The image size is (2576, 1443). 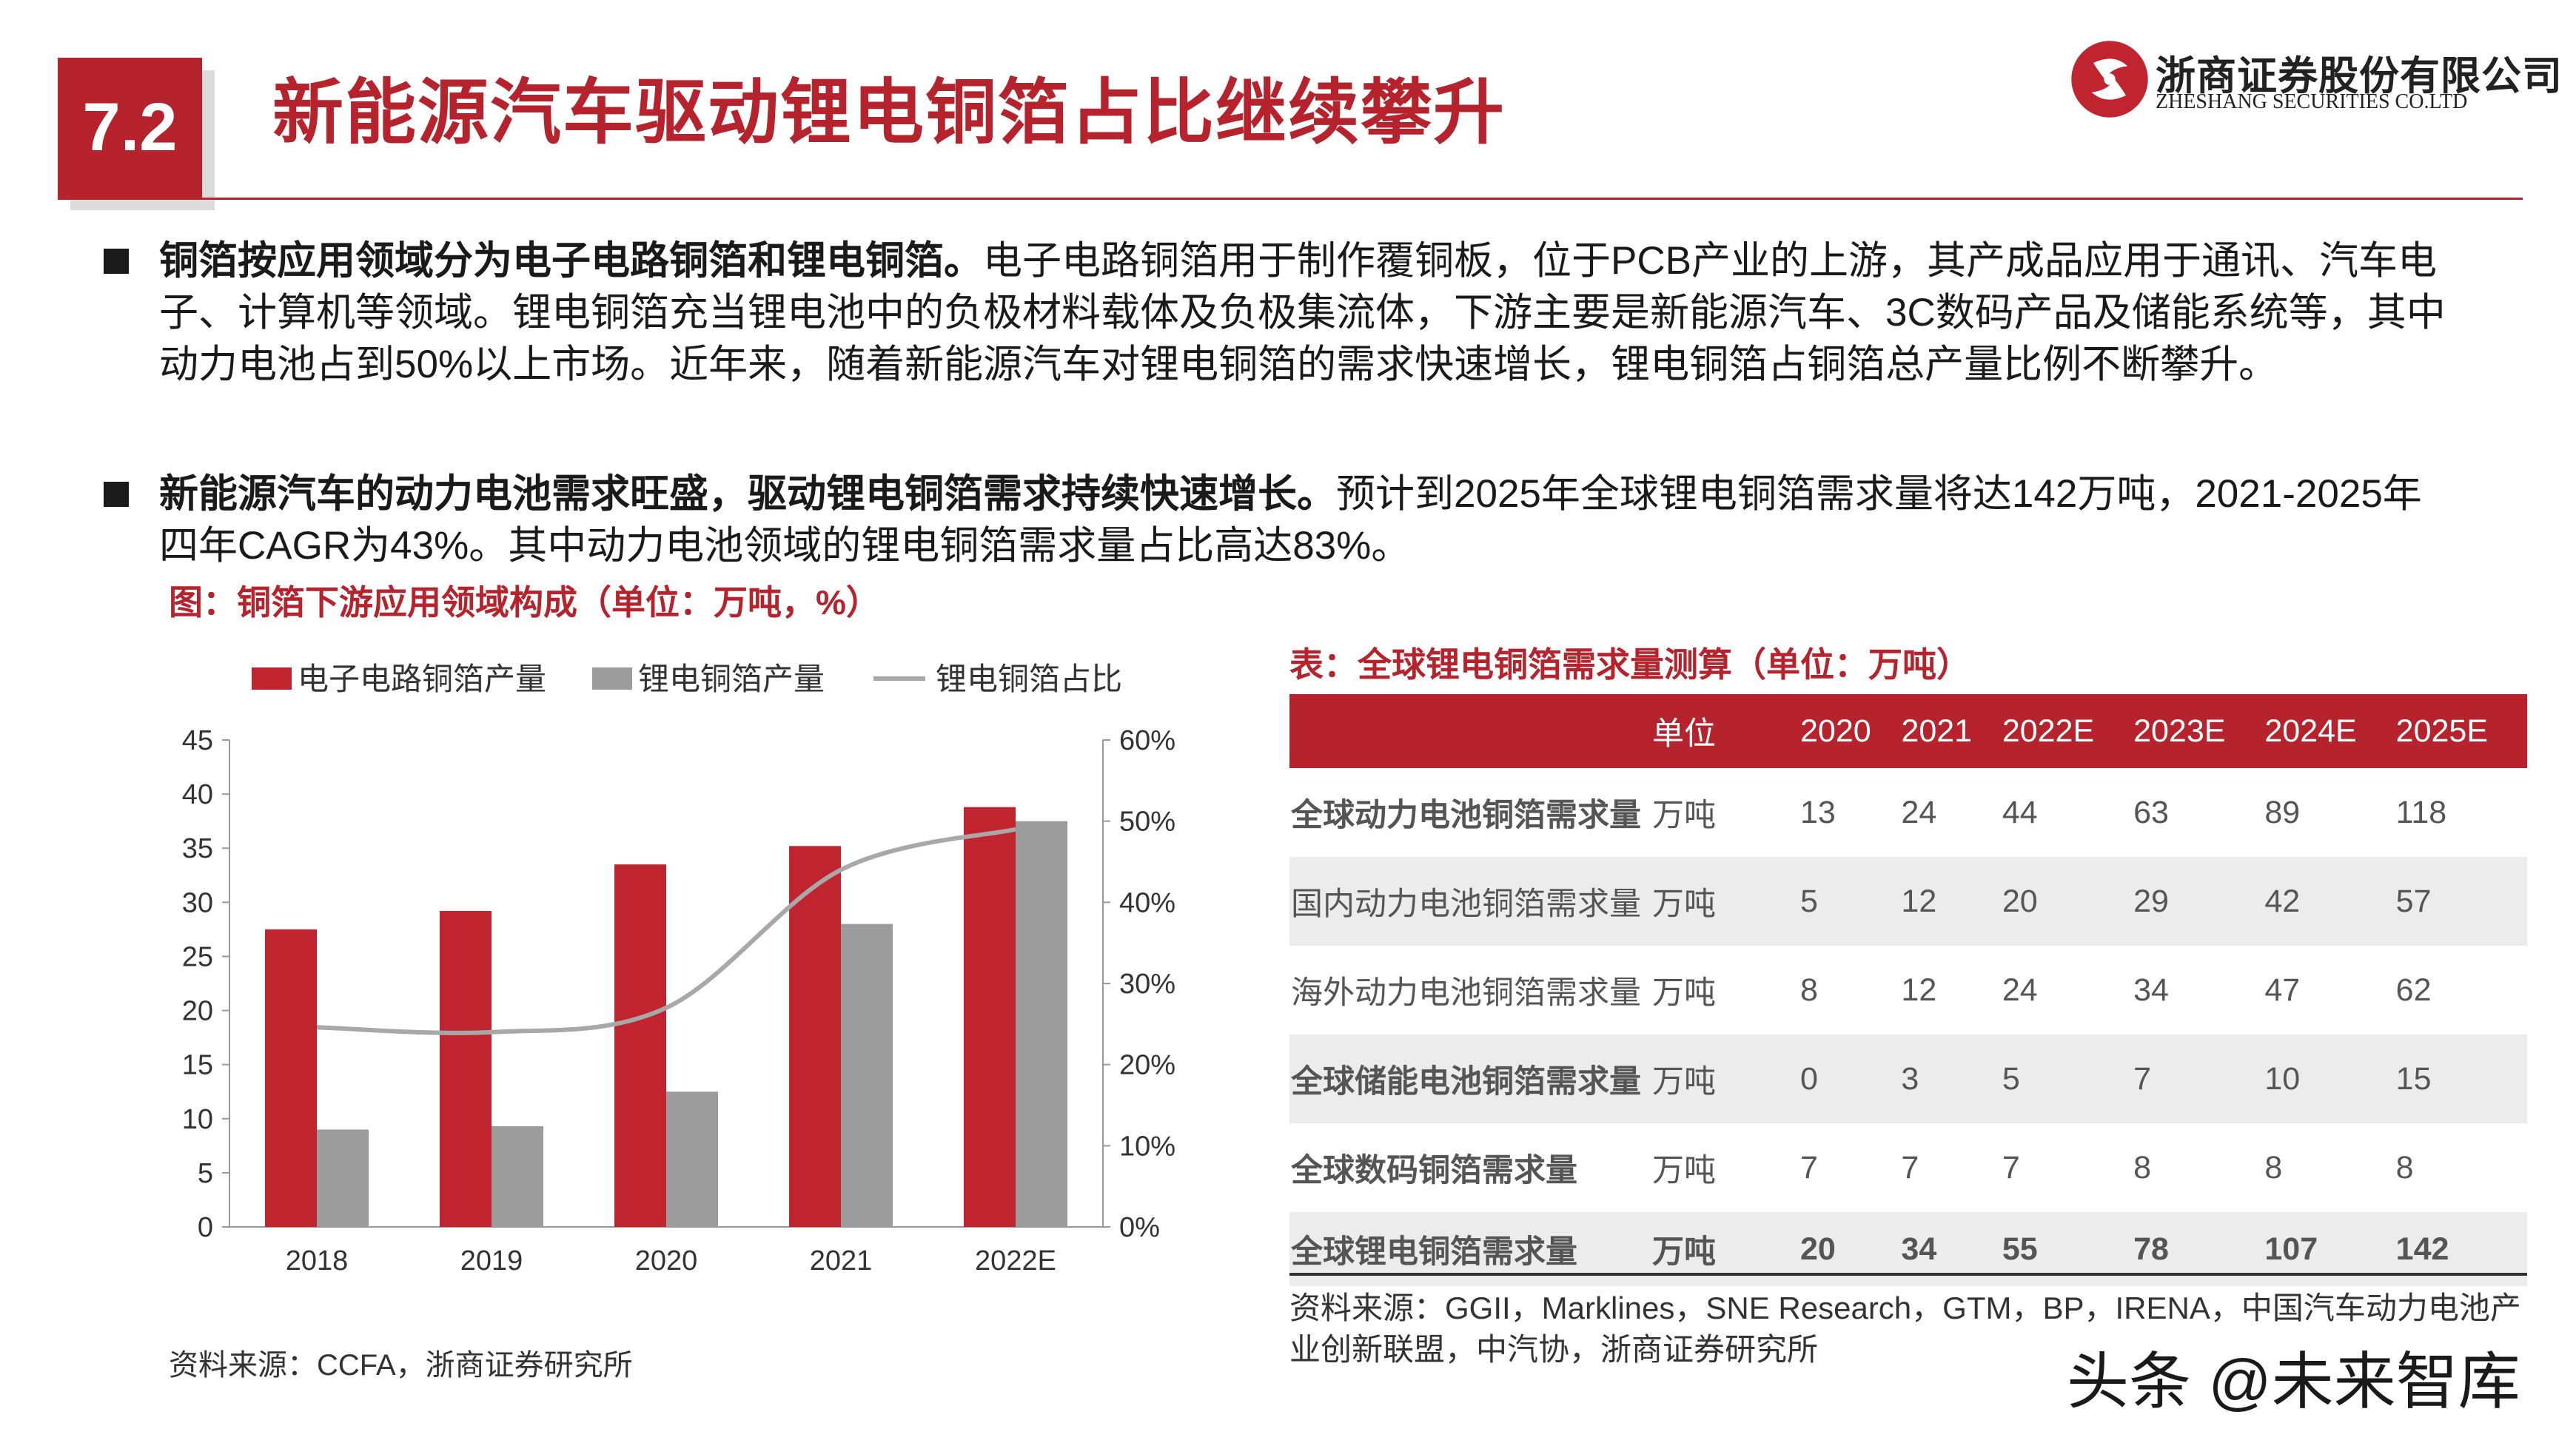 I want to click on share-line, so click(x=666, y=931).